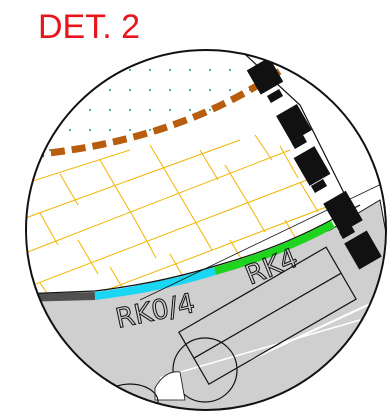  I want to click on manhole-hatch, so click(170, 386).